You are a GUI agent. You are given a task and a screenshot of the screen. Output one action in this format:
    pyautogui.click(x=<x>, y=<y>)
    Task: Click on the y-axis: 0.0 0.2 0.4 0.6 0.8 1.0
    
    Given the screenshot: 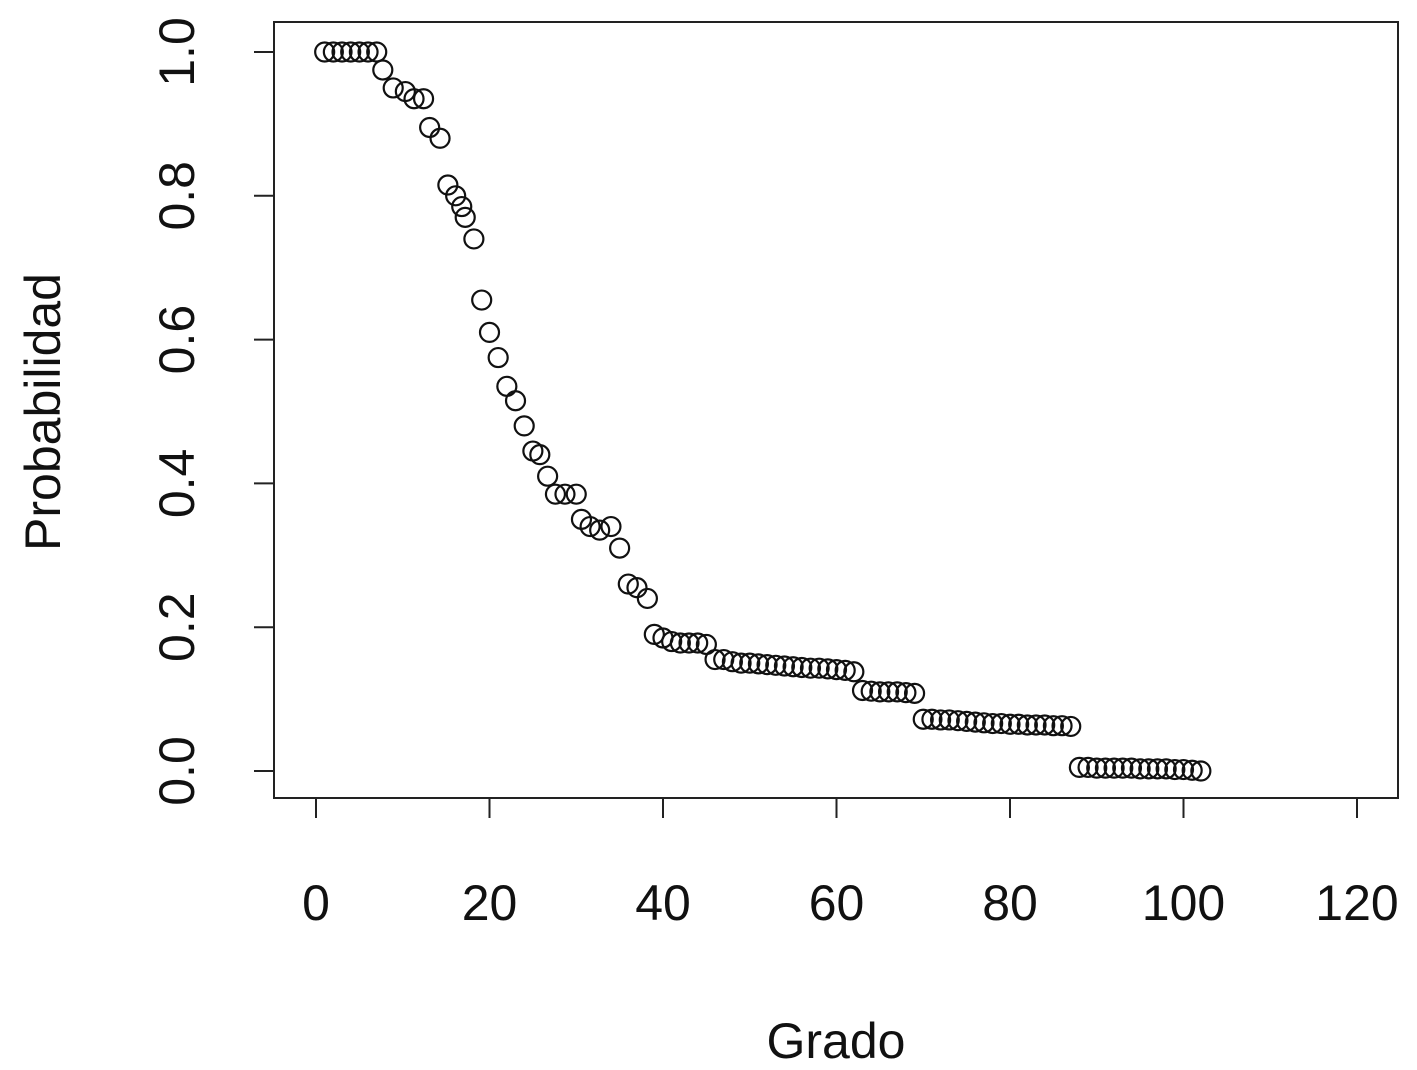 What is the action you would take?
    pyautogui.click(x=212, y=411)
    